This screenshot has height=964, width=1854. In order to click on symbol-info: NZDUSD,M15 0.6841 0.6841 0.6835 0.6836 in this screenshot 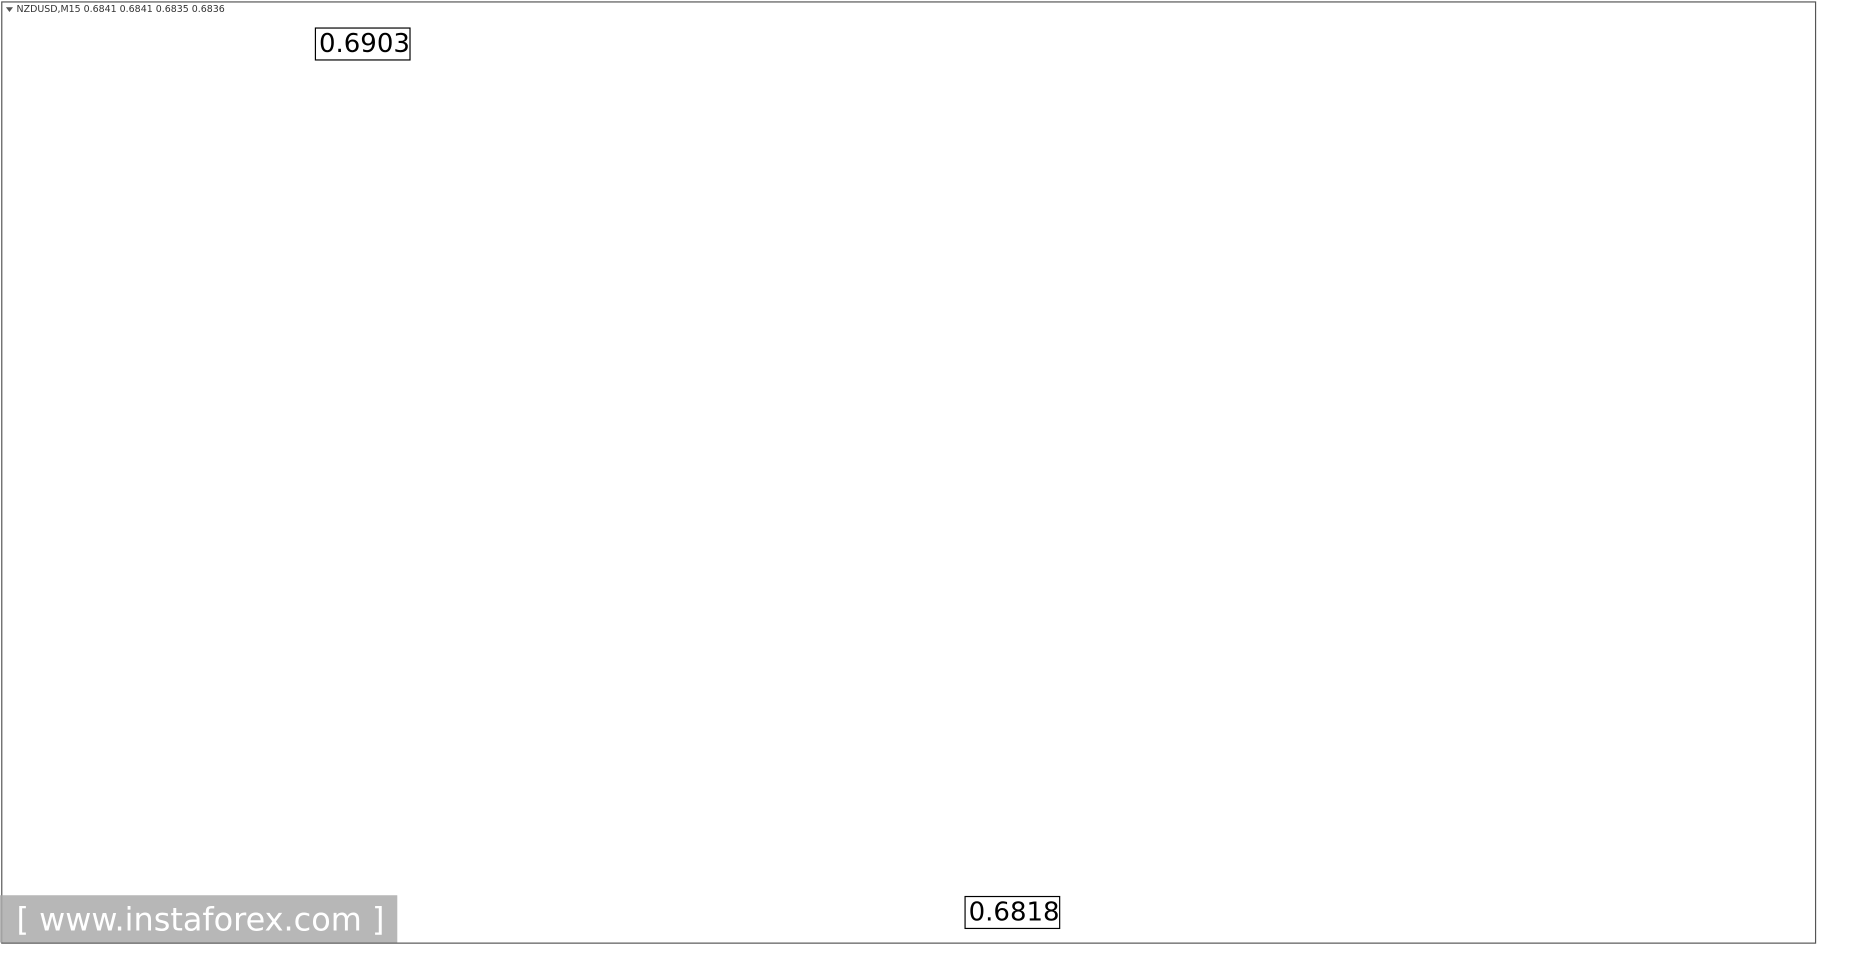, I will do `click(121, 9)`.